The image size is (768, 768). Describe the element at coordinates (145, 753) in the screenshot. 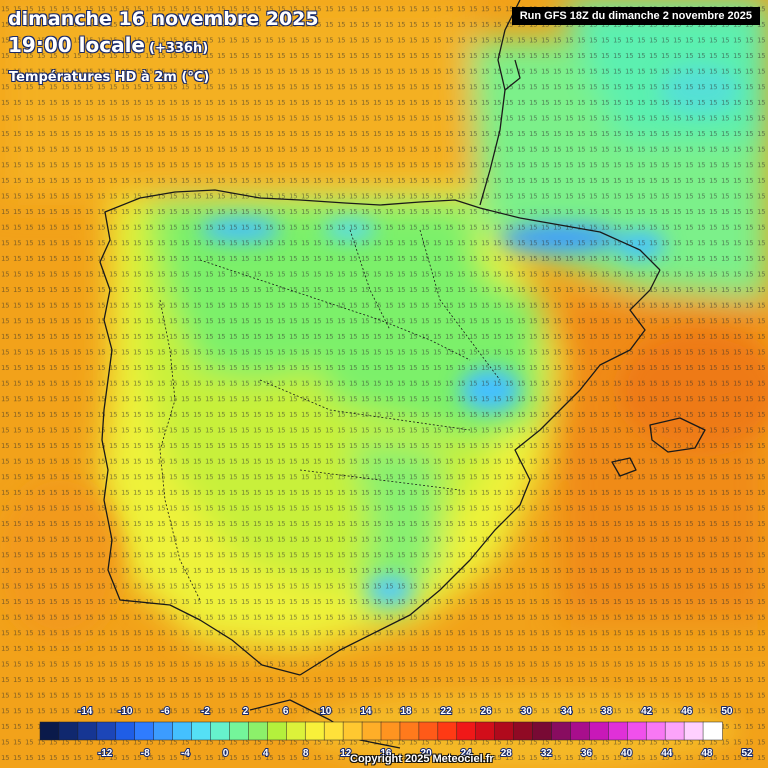

I see `legend-tick-label: -8` at that location.